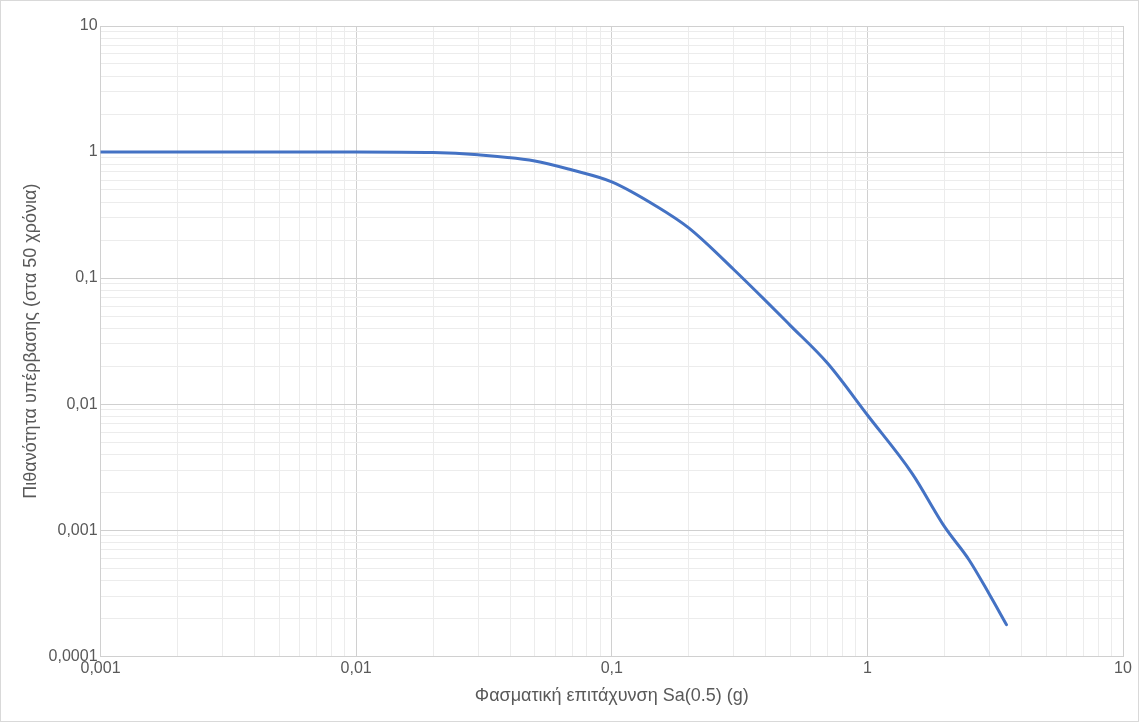  What do you see at coordinates (611, 695) in the screenshot?
I see `x-axis-title: Φασματική επιτάχυνση Sa(0.5) (g)` at bounding box center [611, 695].